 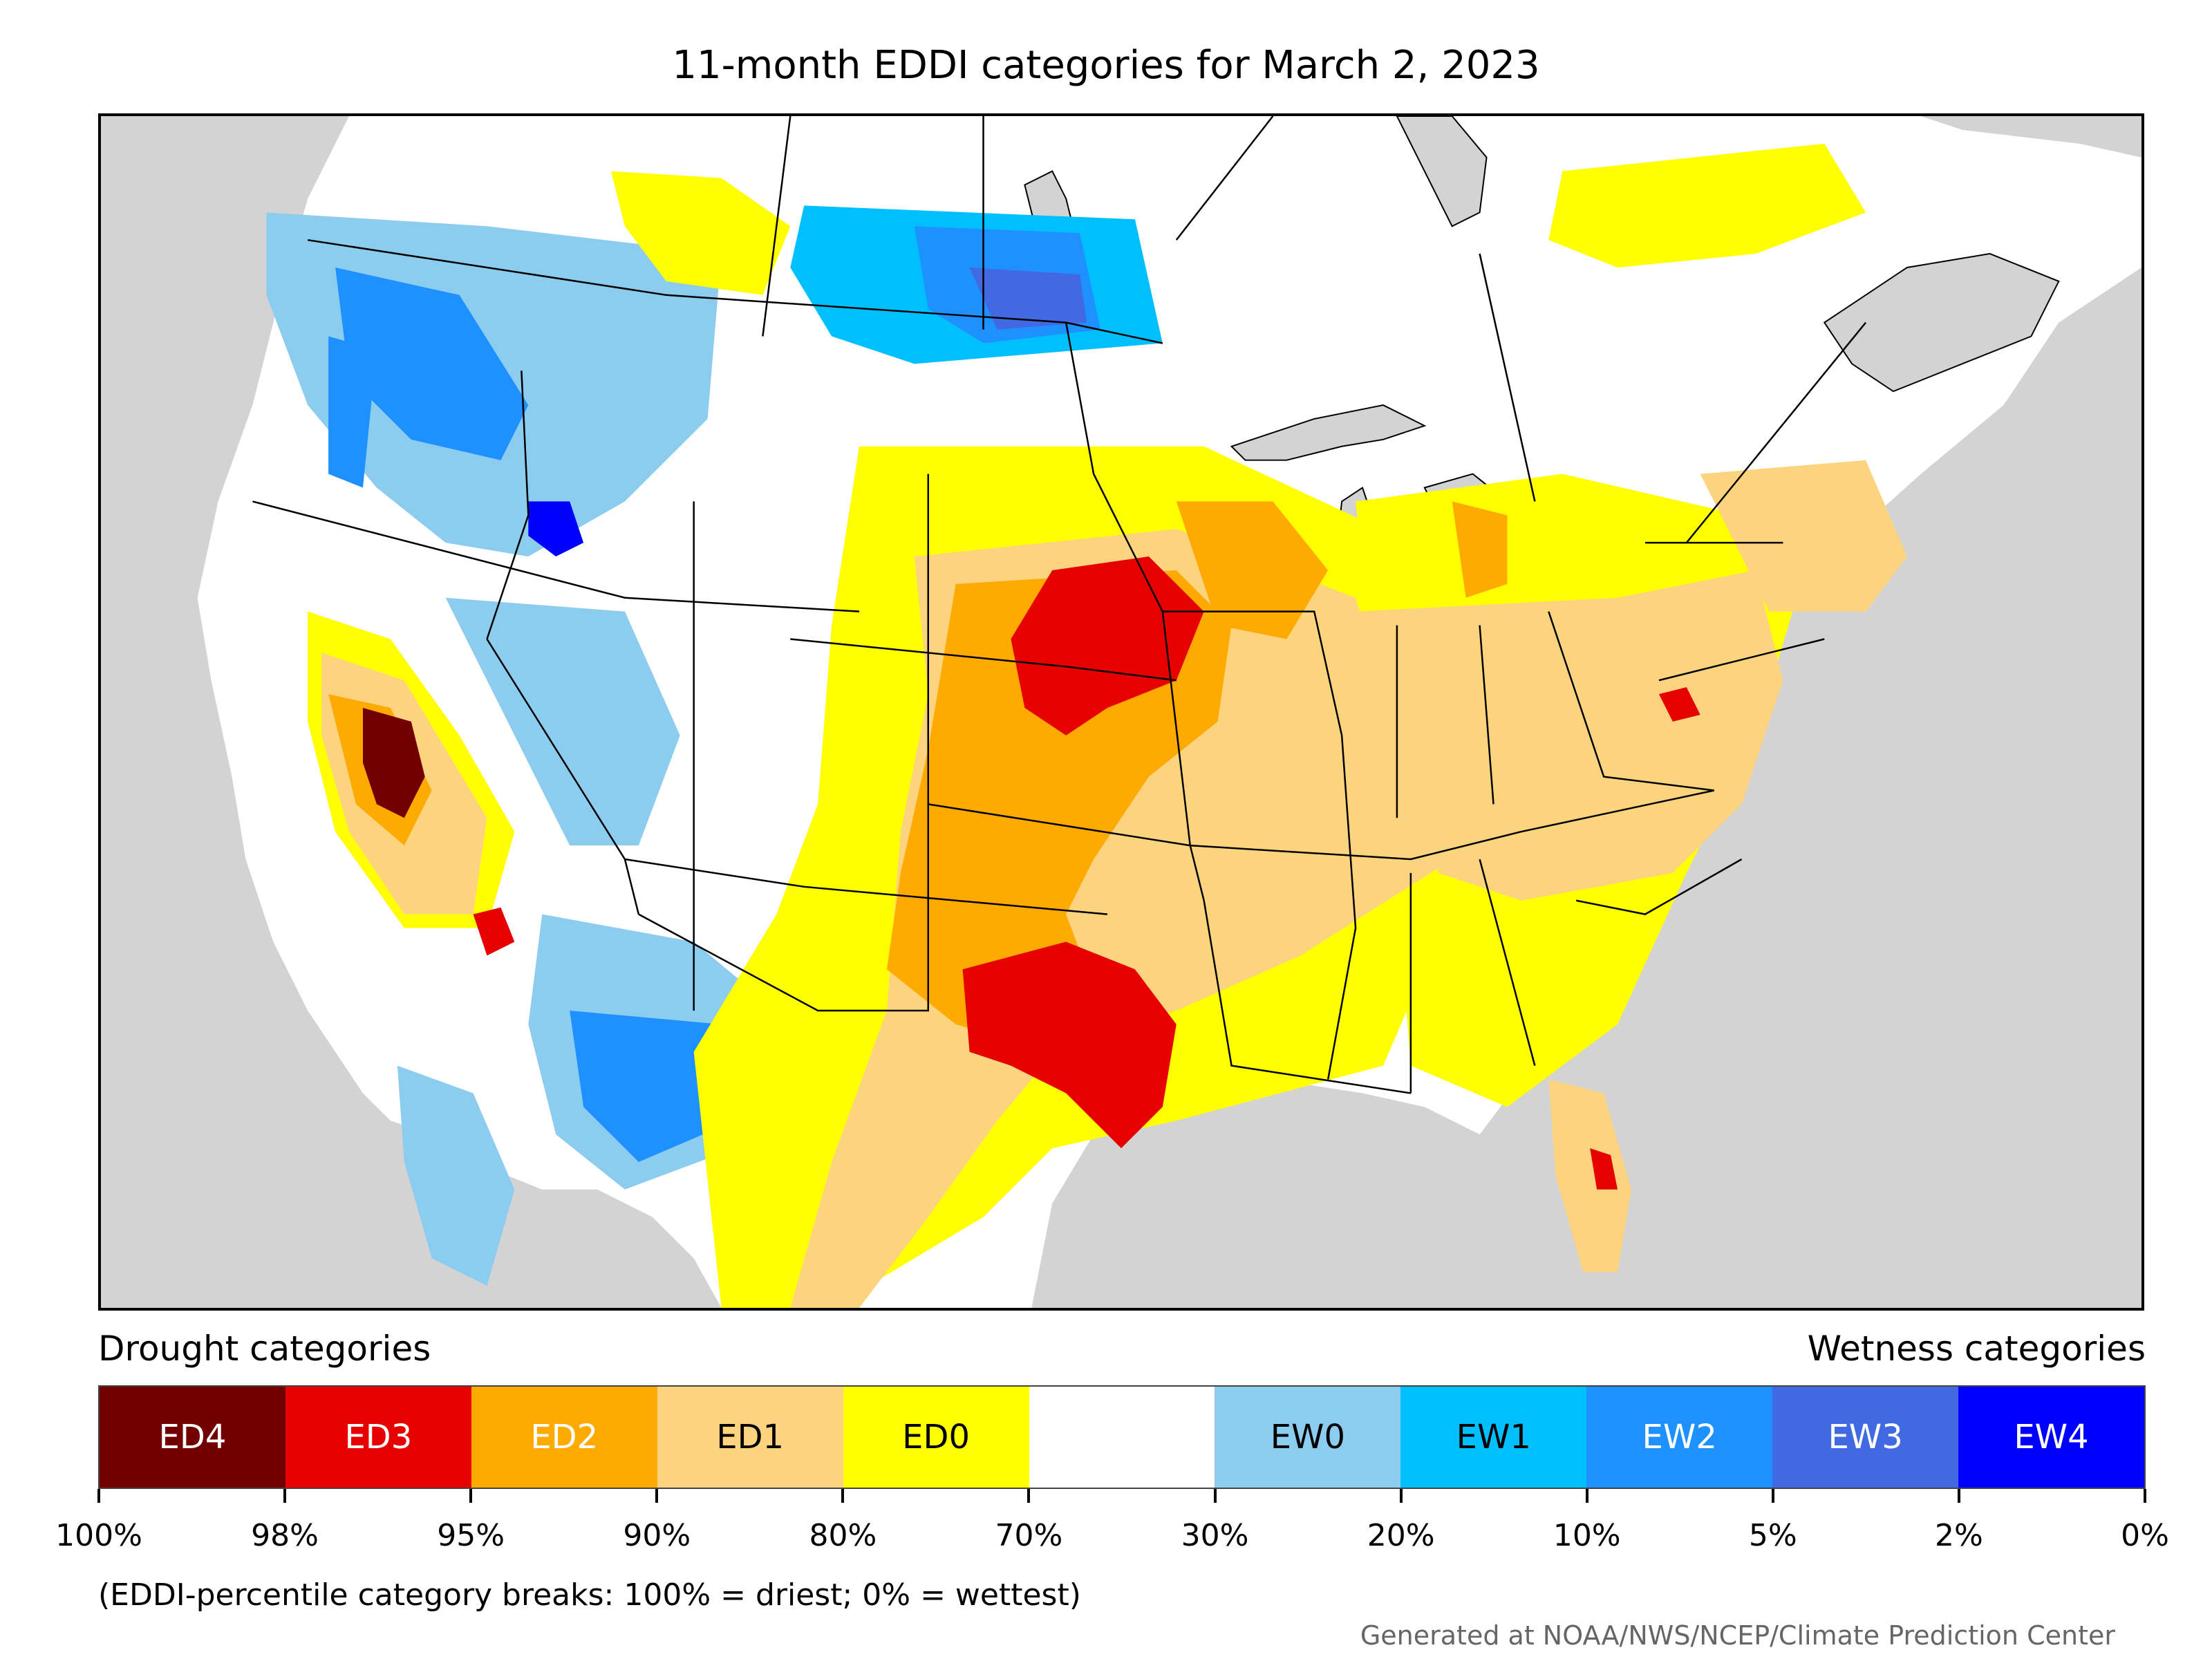 I want to click on colorbar-tick-label: 98%, so click(x=285, y=1535).